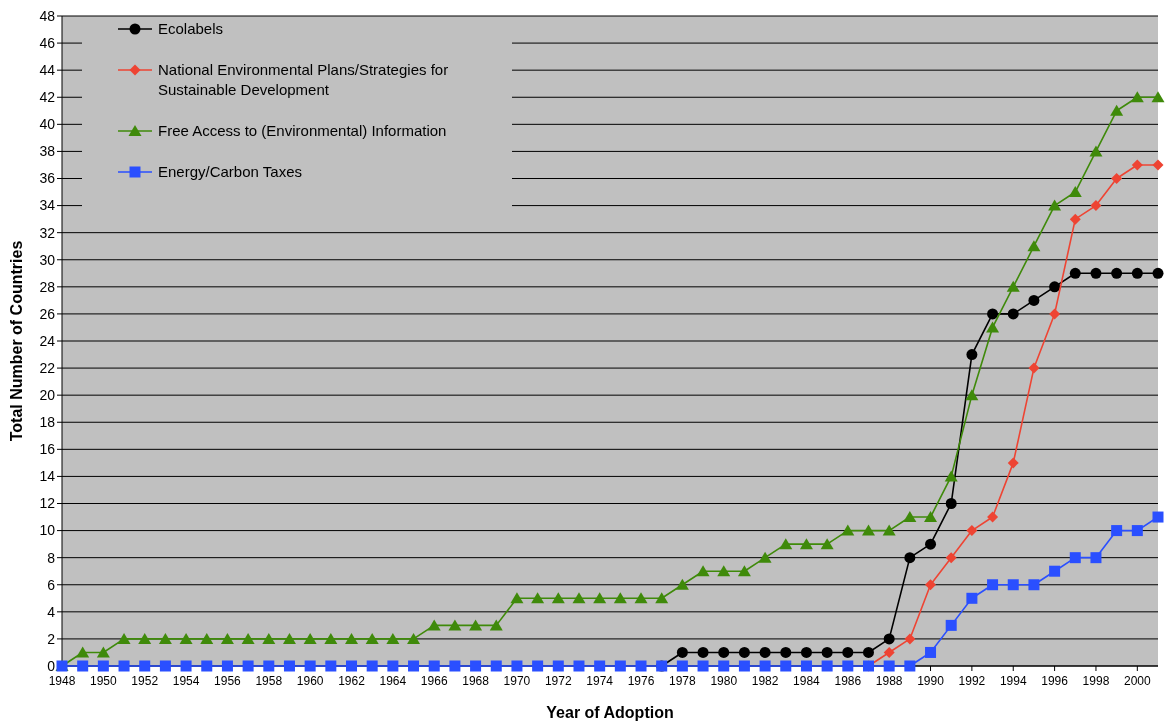 Image resolution: width=1168 pixels, height=724 pixels. I want to click on x-tick-label: 1974, so click(600, 681).